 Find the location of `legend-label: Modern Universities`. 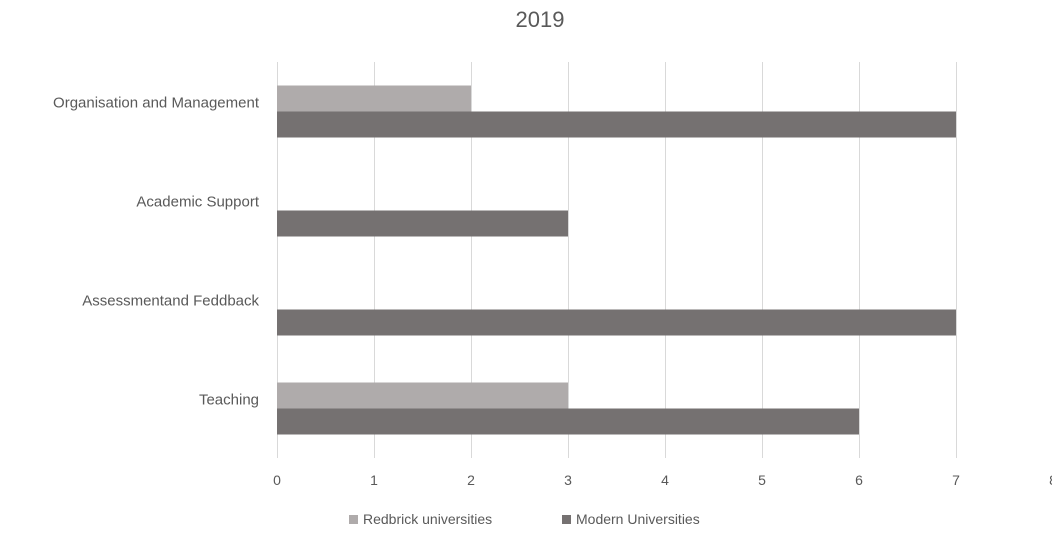

legend-label: Modern Universities is located at coordinates (638, 519).